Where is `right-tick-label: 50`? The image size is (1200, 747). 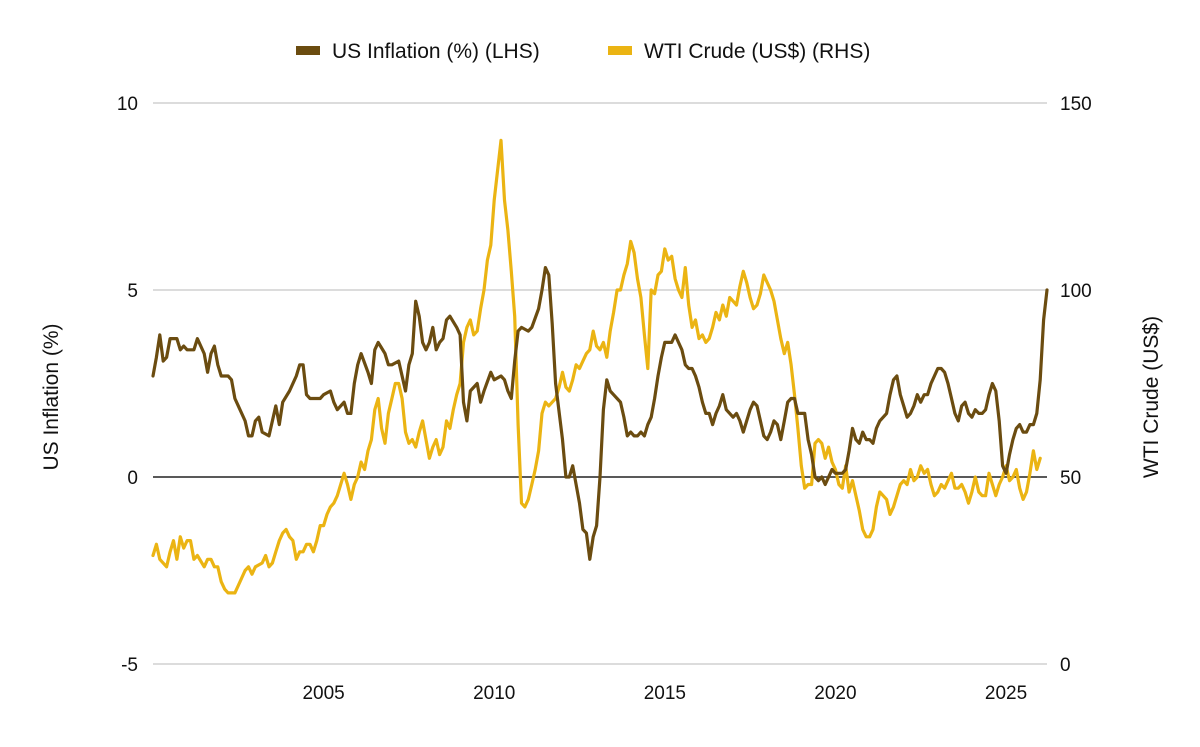 right-tick-label: 50 is located at coordinates (1070, 478).